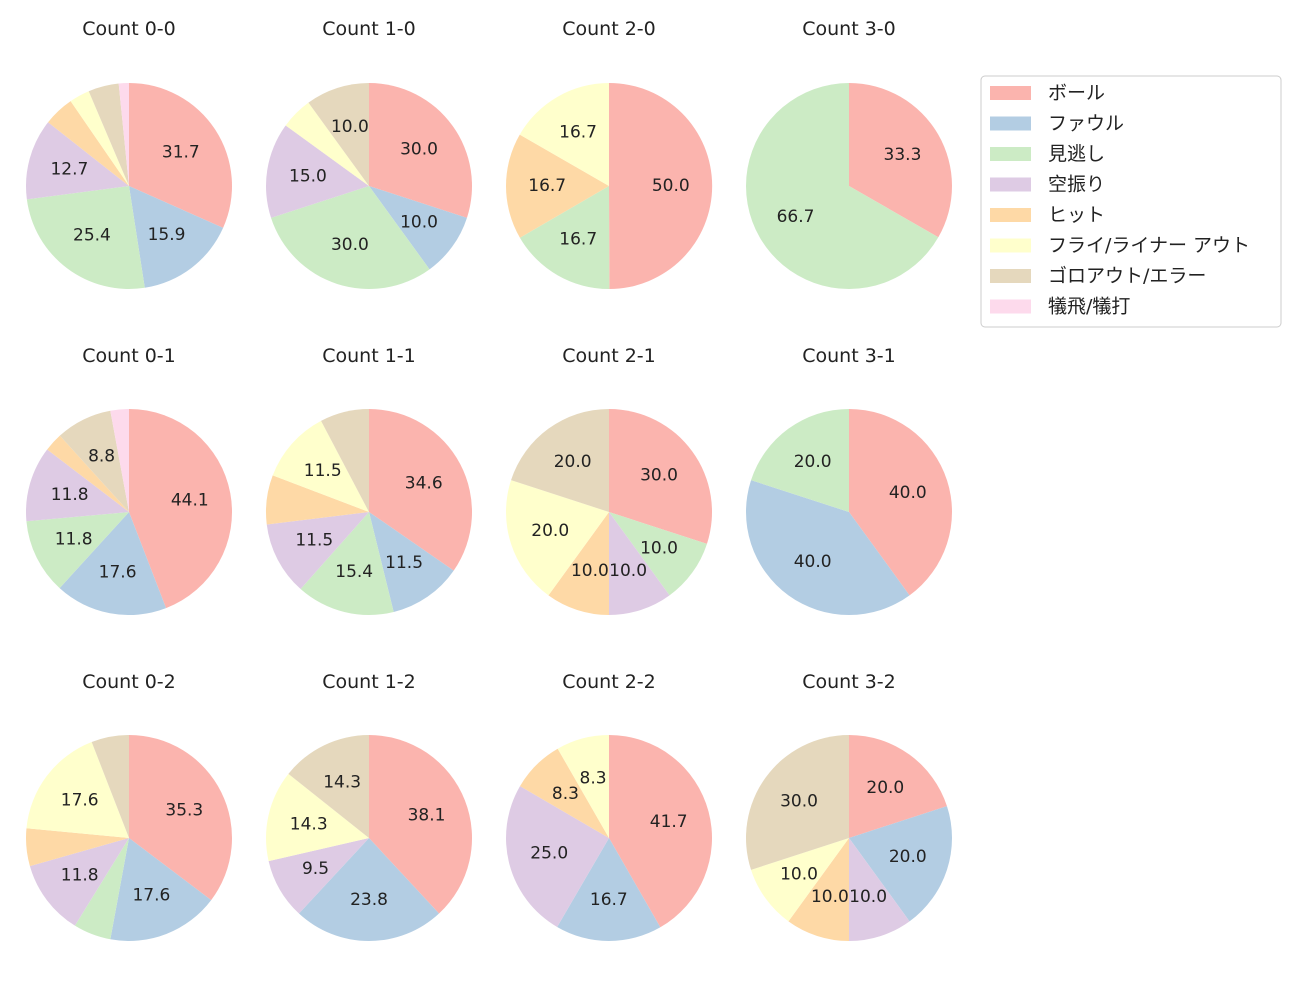 This screenshot has height=1000, width=1300. I want to click on pie-chart-12: Count 3-220.020.010.010.010.030.0, so click(849, 806).